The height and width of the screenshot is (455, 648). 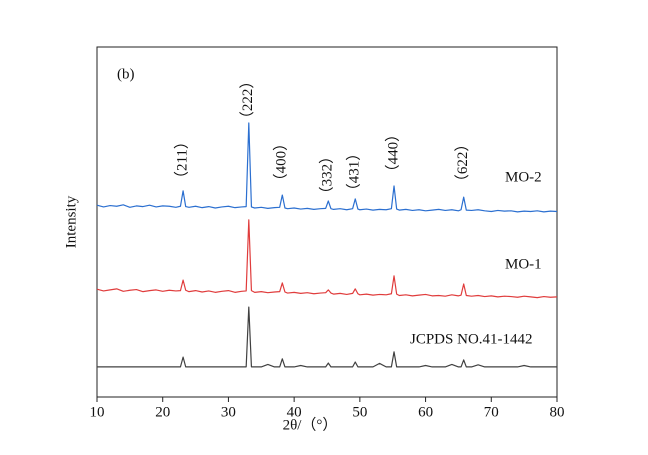 What do you see at coordinates (294, 412) in the screenshot?
I see `x-tick-label: 40` at bounding box center [294, 412].